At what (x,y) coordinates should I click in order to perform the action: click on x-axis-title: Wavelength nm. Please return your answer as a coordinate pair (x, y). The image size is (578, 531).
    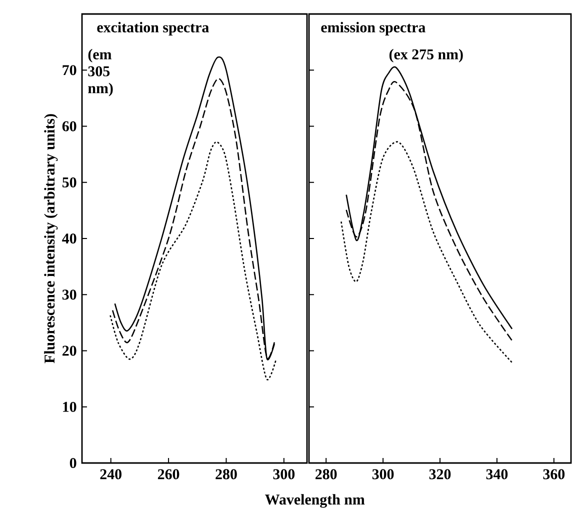
    Looking at the image, I should click on (315, 501).